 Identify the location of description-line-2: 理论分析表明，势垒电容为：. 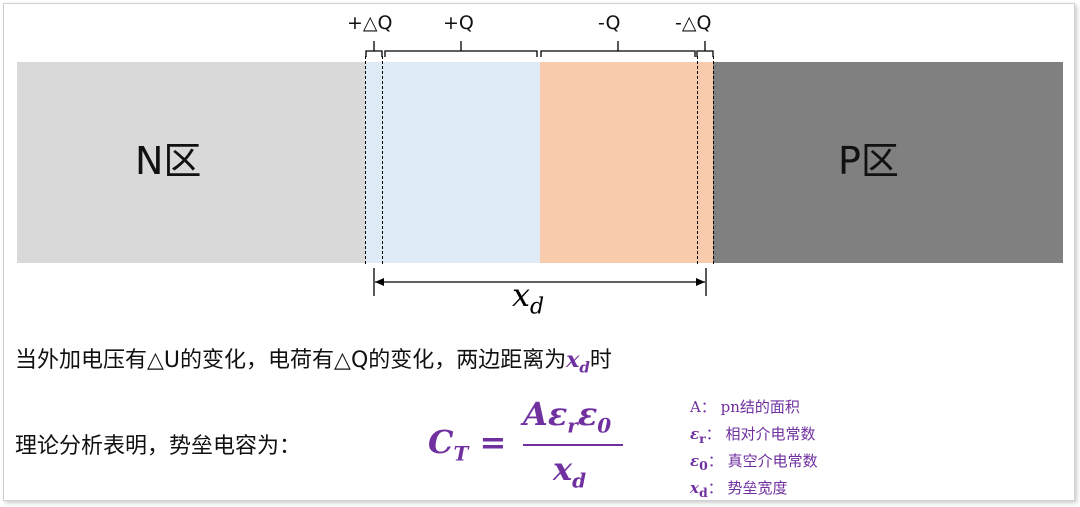
(158, 446).